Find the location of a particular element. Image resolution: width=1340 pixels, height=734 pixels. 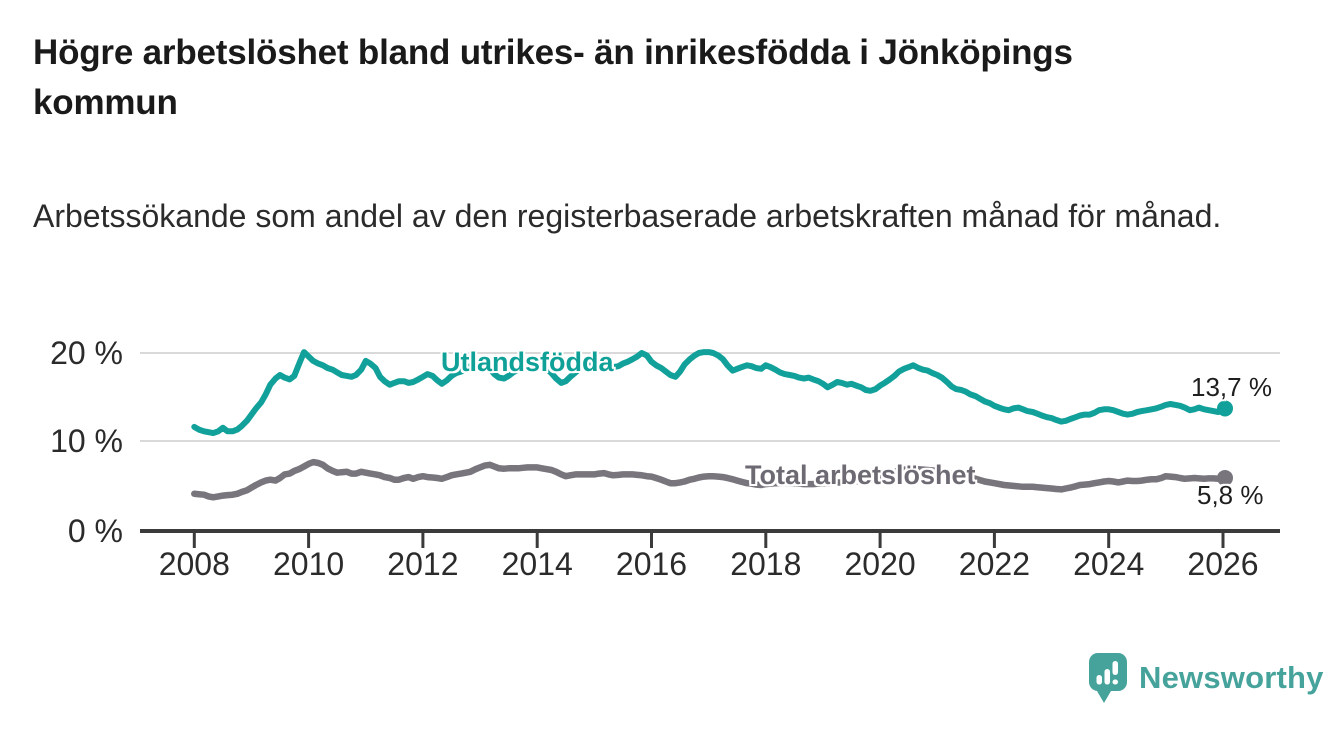

x-axis-tick-label: 2022 is located at coordinates (994, 564).